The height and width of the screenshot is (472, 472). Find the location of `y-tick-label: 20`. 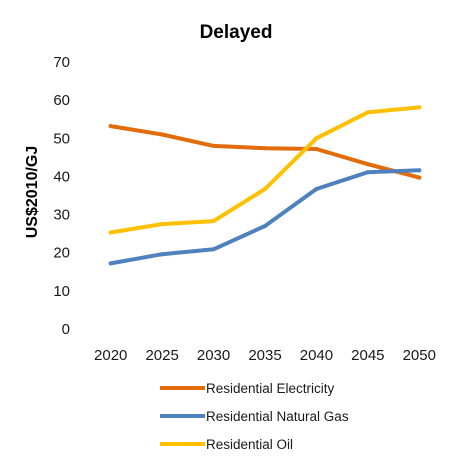

y-tick-label: 20 is located at coordinates (61, 253).